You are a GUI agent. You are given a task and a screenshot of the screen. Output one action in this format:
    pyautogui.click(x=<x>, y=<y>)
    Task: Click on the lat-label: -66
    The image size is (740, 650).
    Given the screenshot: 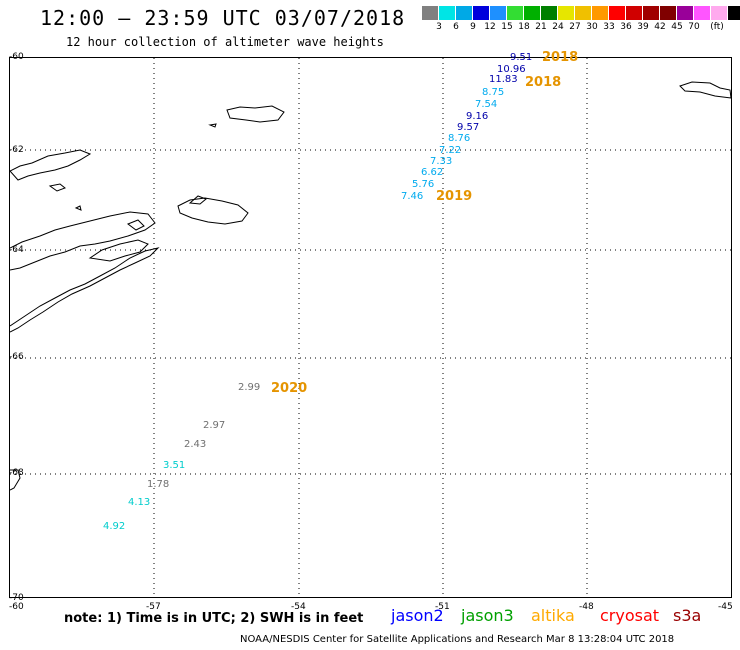 What is the action you would take?
    pyautogui.click(x=16, y=357)
    